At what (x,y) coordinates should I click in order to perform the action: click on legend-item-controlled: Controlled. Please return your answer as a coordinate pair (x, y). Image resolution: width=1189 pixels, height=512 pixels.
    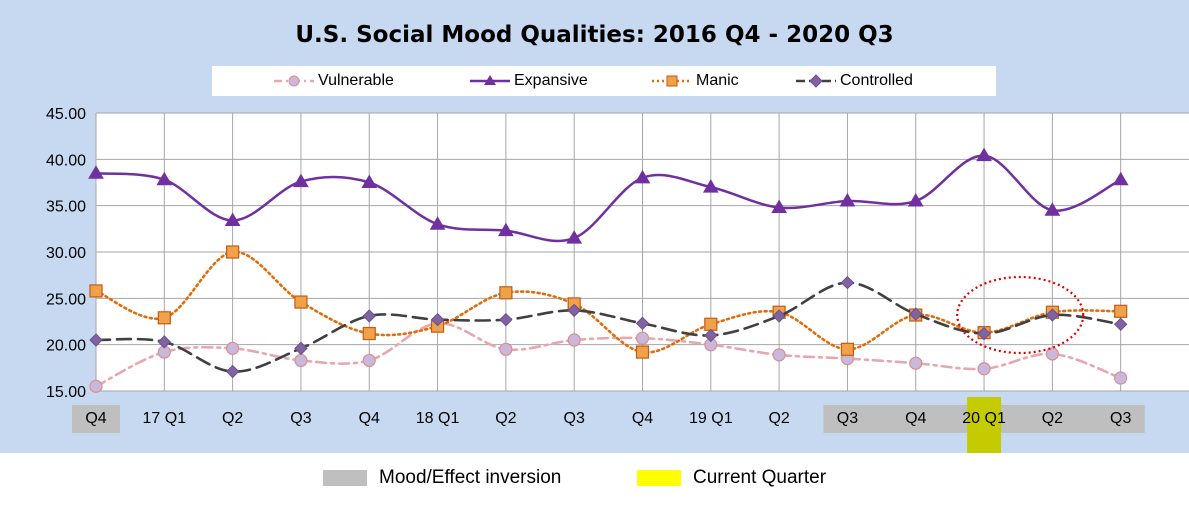
    Looking at the image, I should click on (853, 81).